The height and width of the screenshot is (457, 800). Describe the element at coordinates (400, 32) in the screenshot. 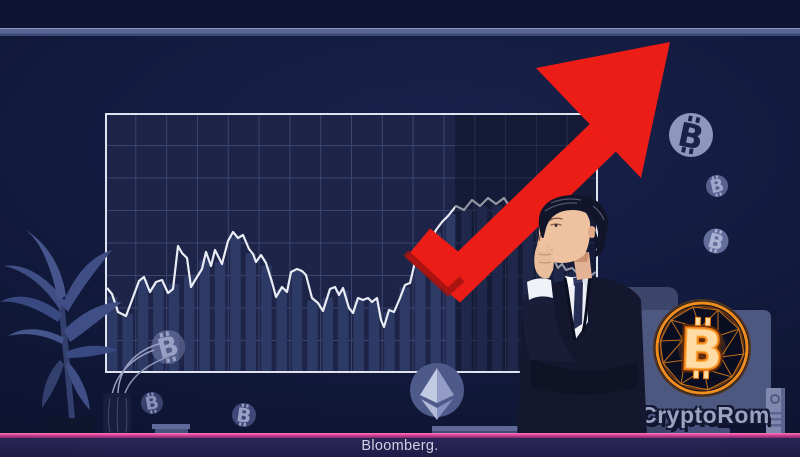

I see `top-rail-bar` at that location.